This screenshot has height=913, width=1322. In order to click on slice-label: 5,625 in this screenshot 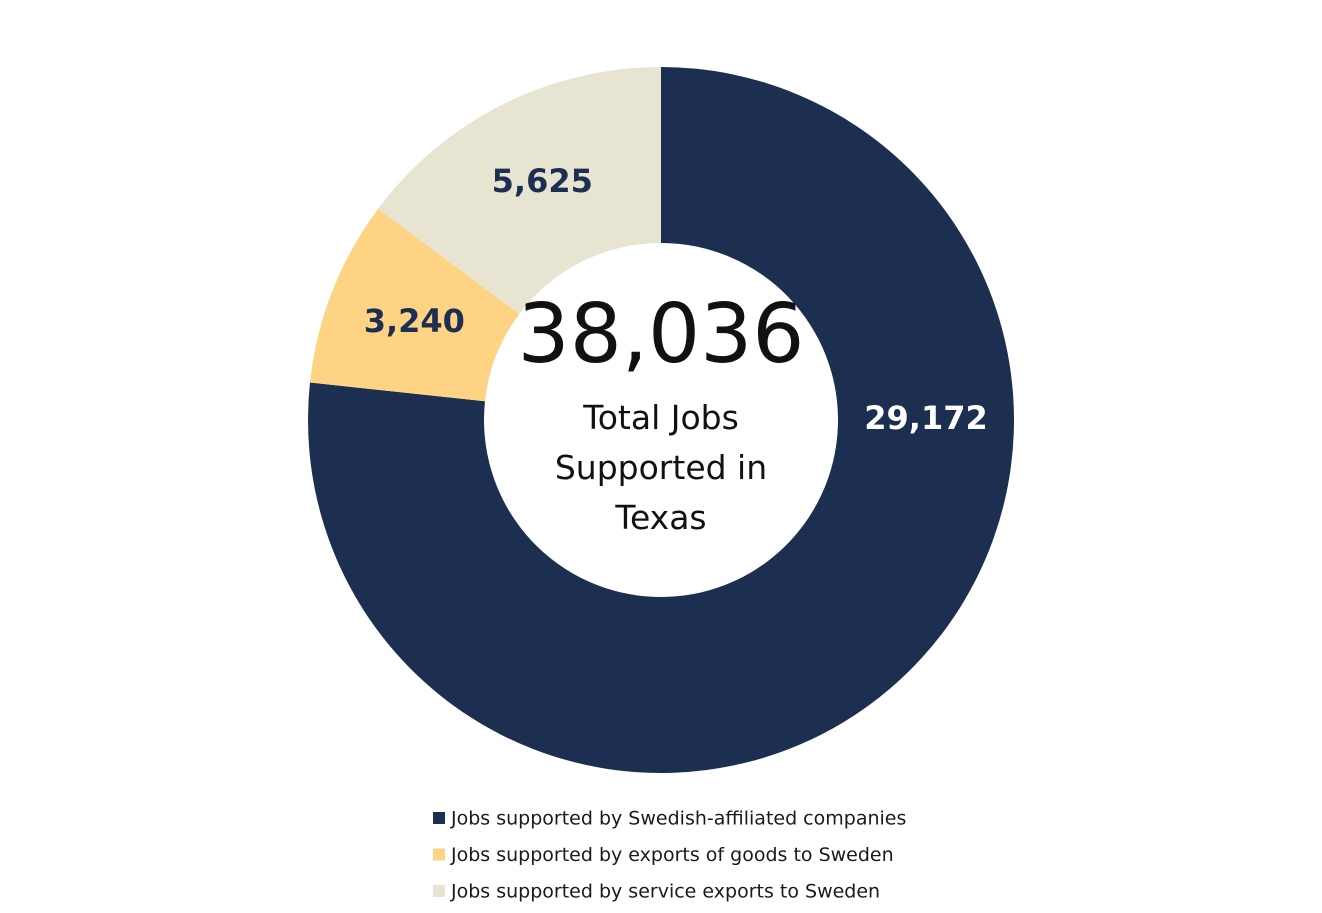, I will do `click(542, 181)`.